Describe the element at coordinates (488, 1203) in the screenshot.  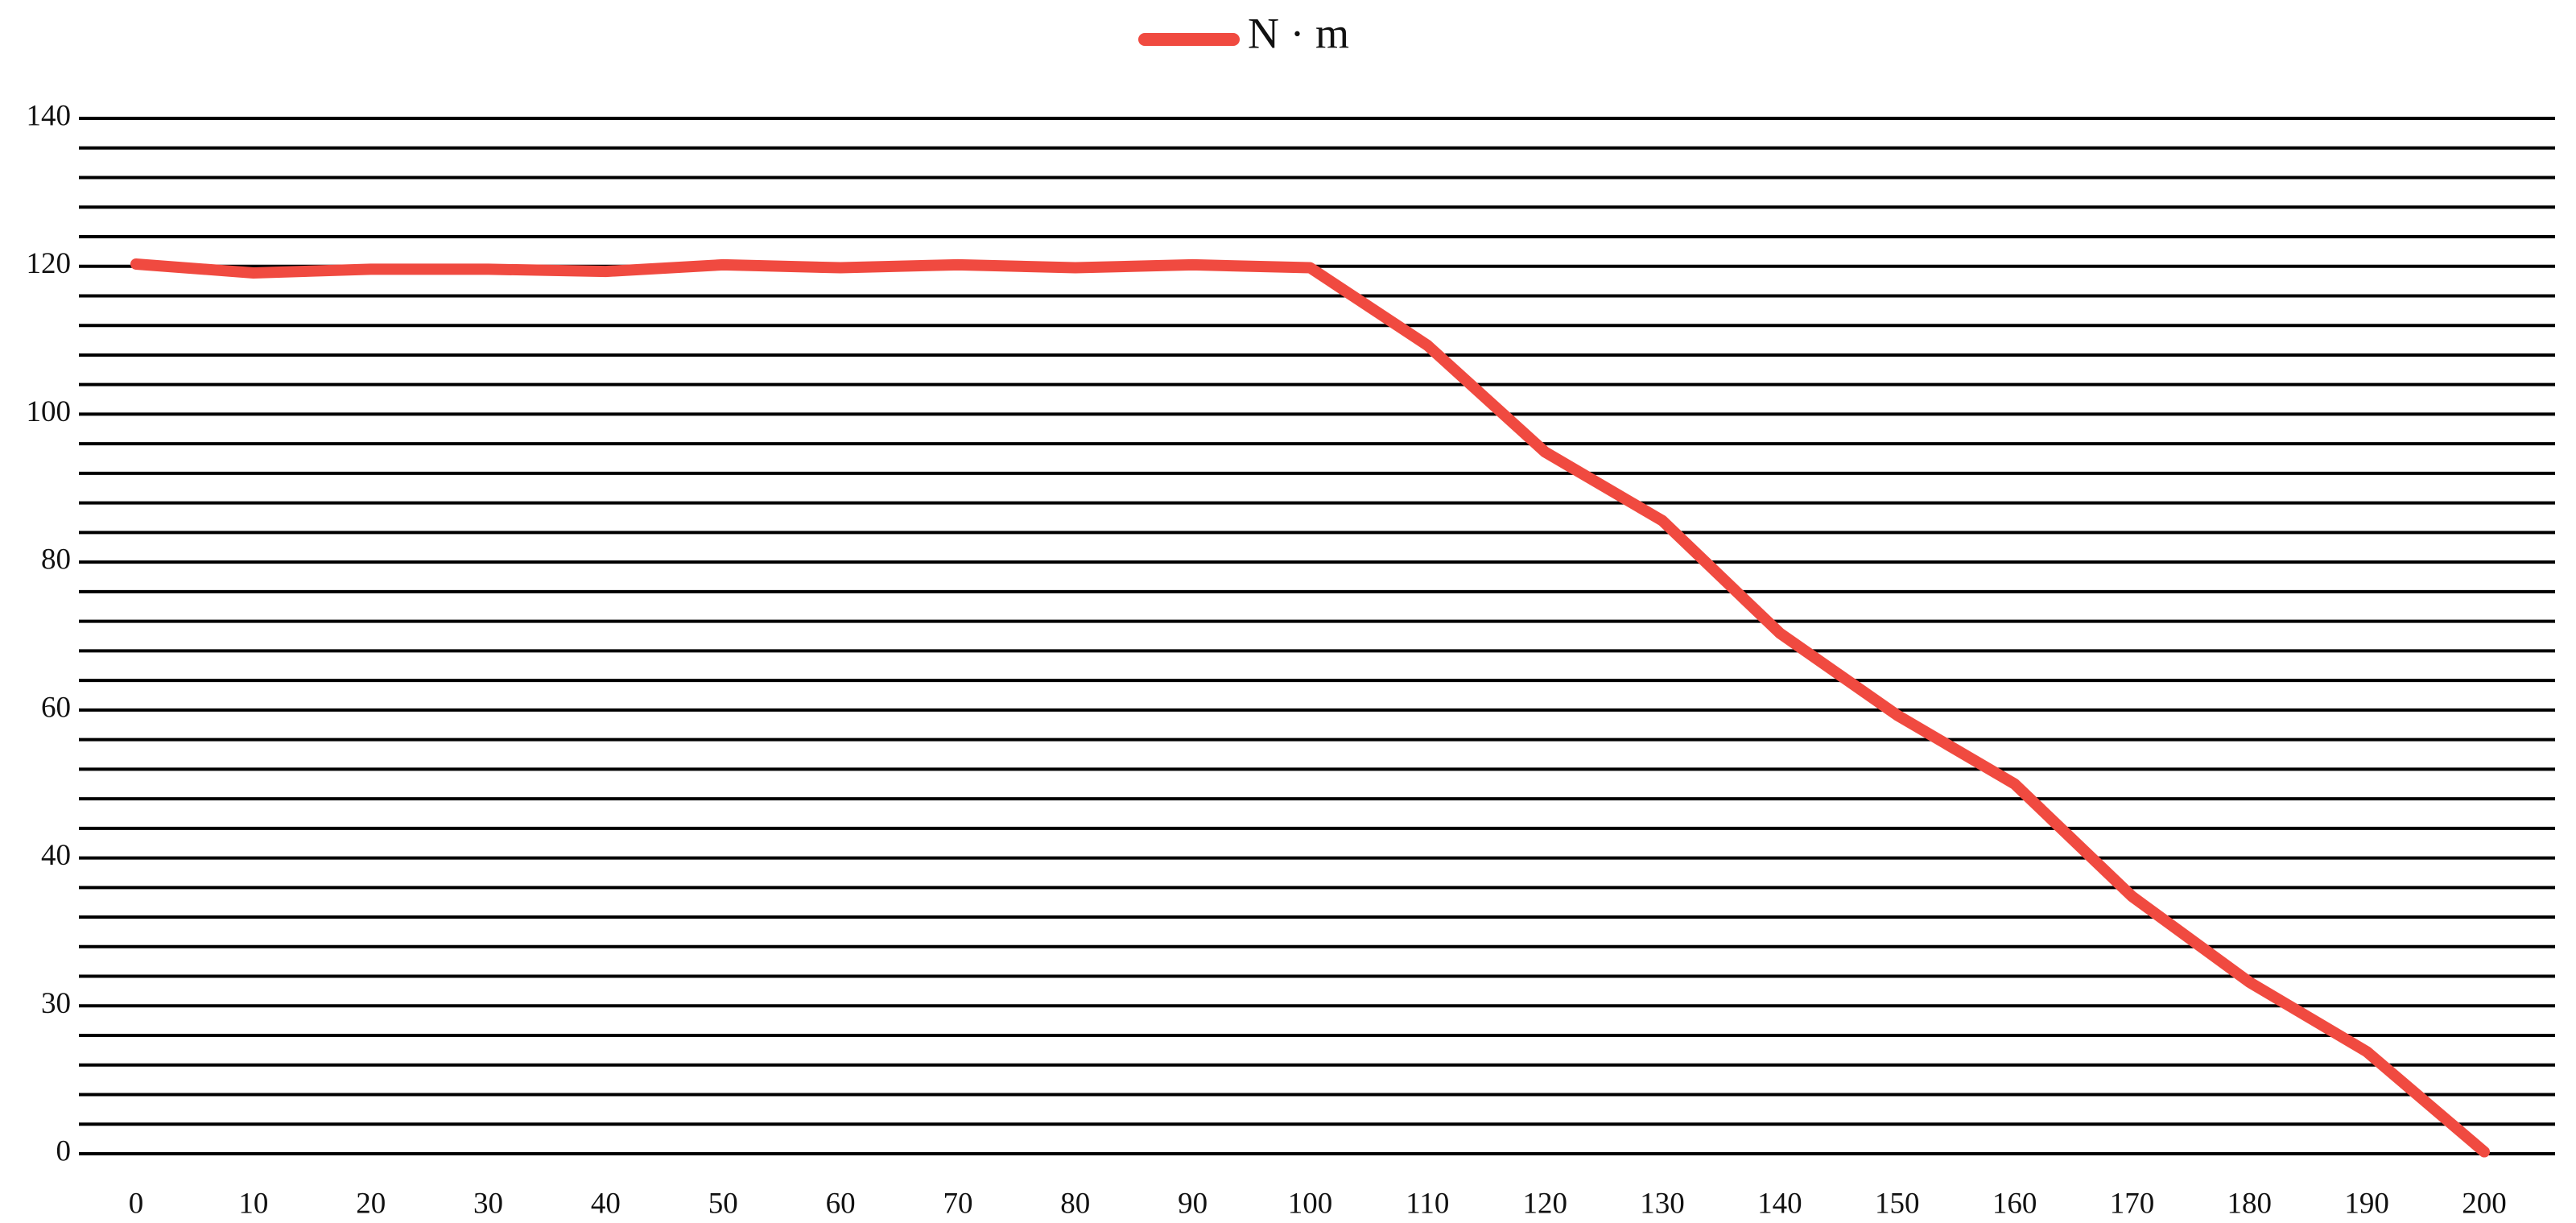
I see `x-tick-label: 30` at that location.